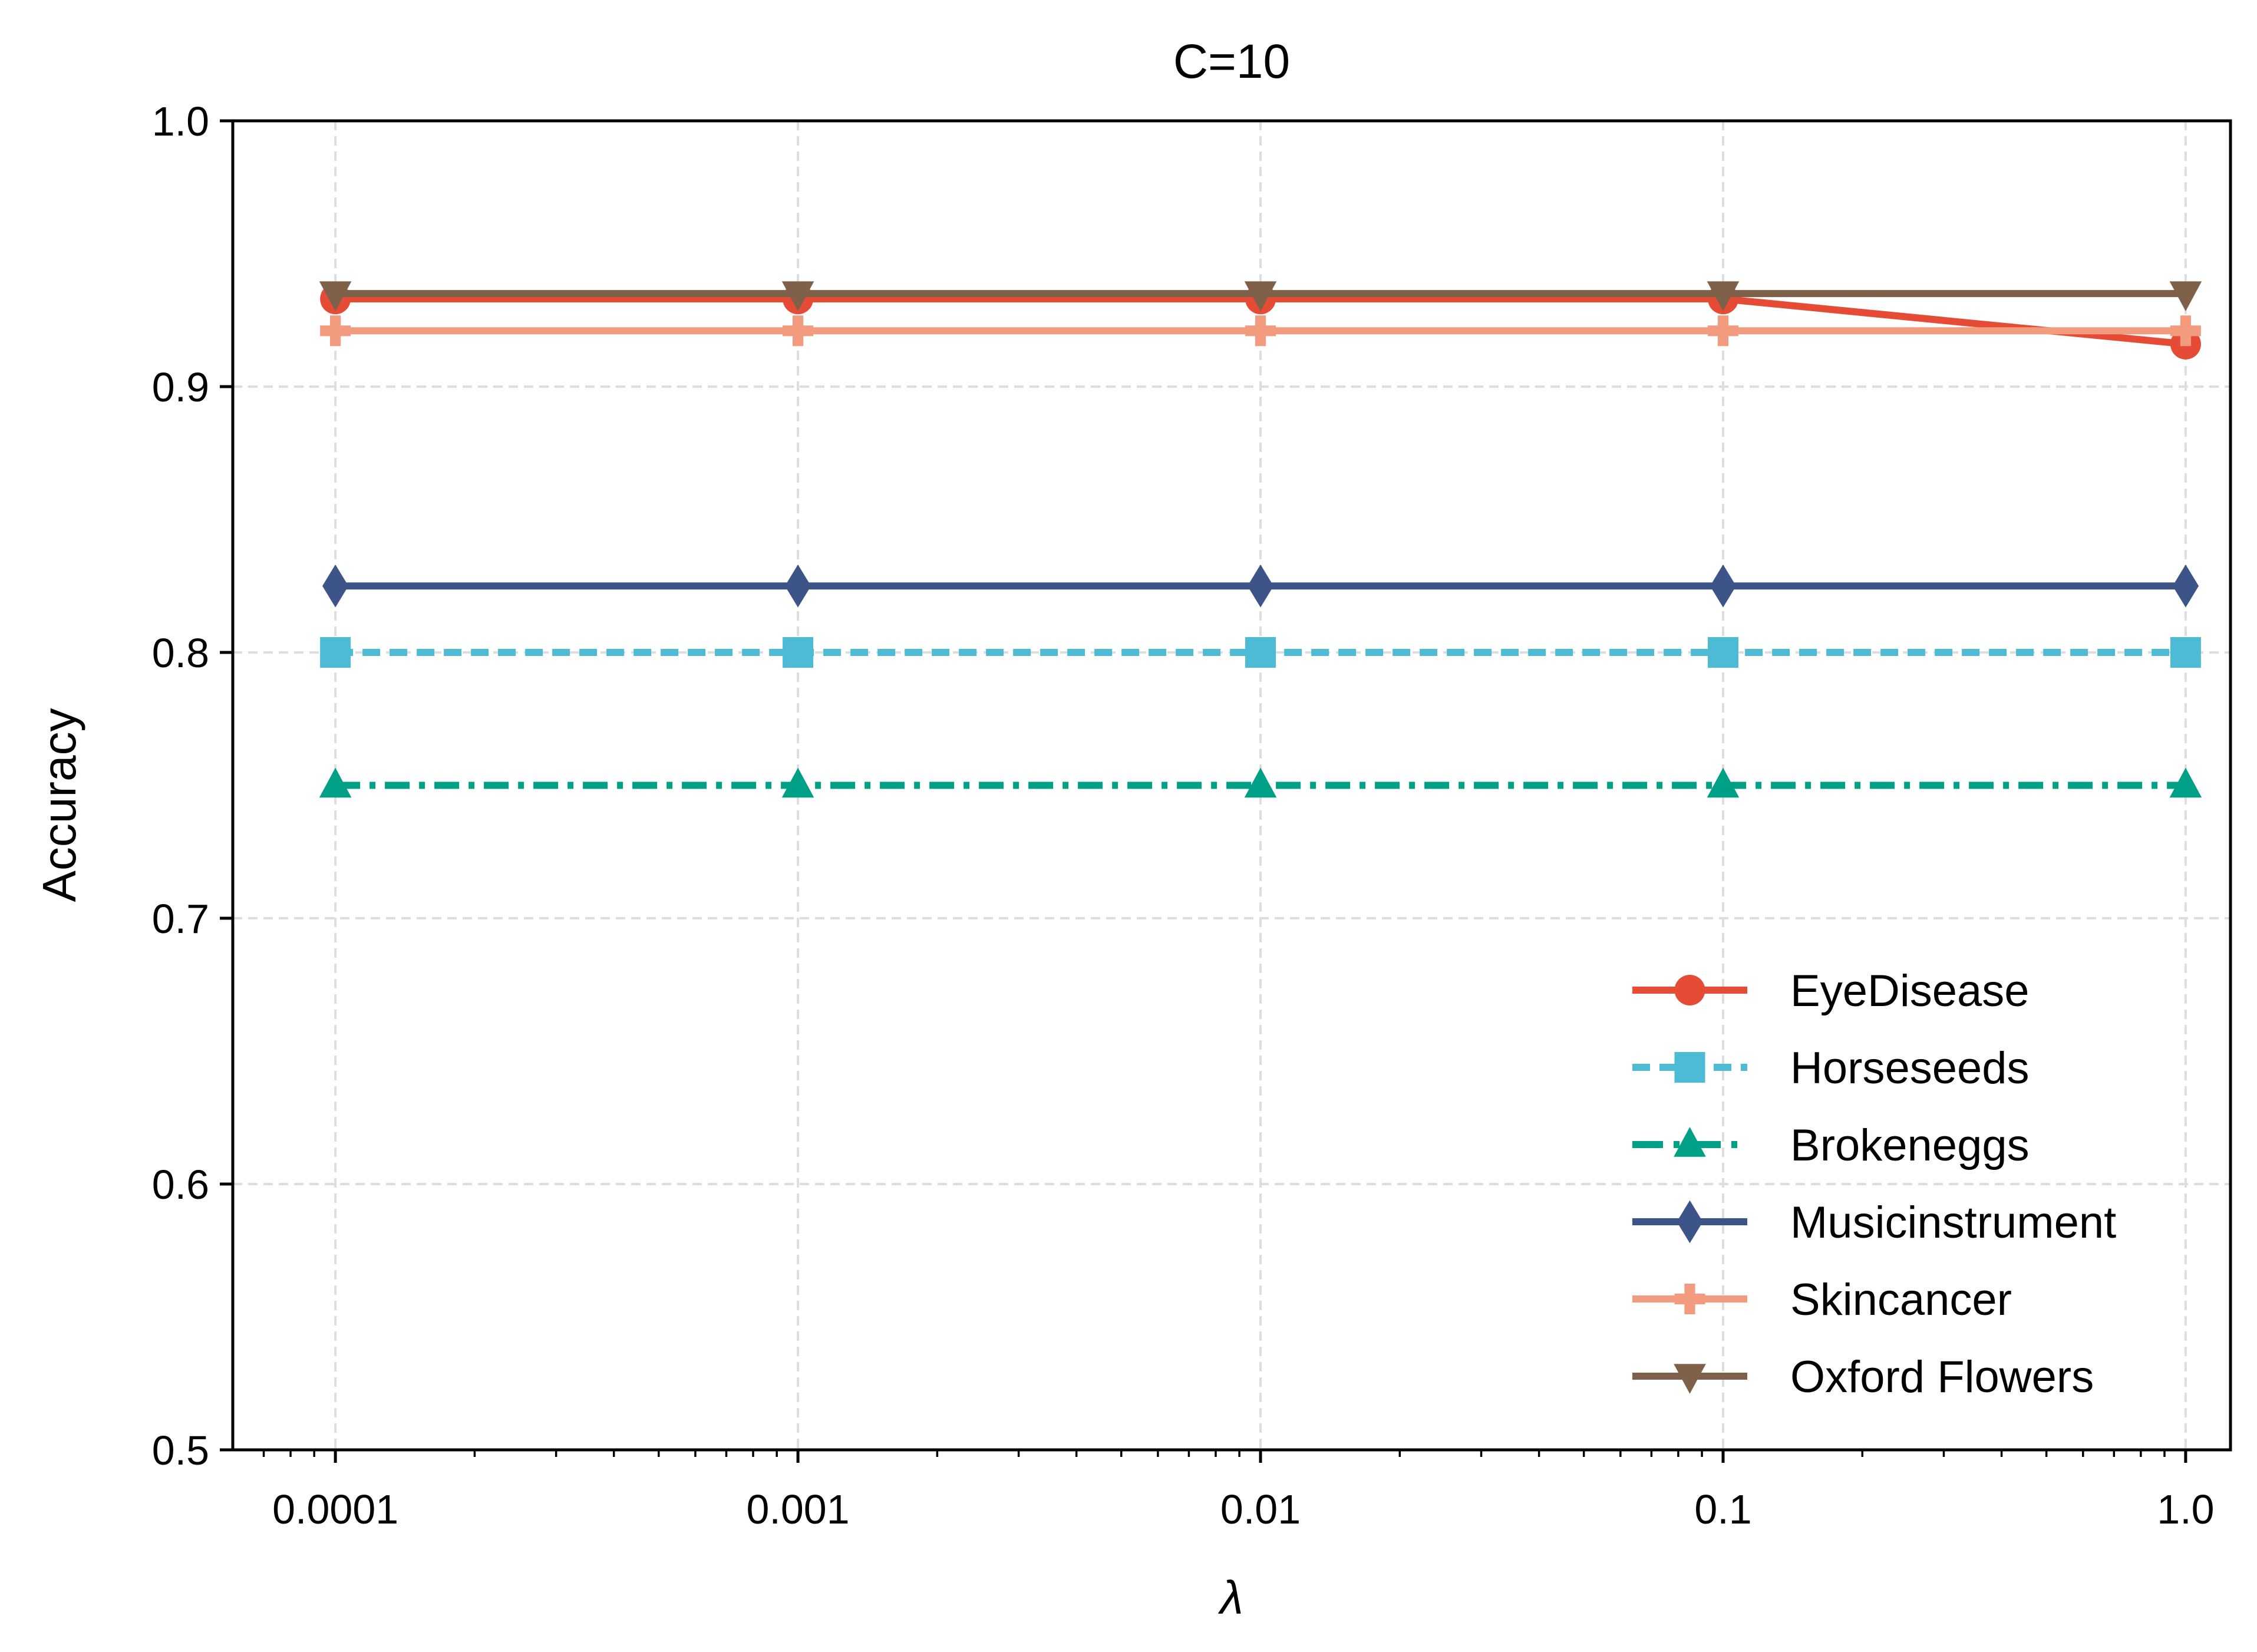  Describe the element at coordinates (1953, 1223) in the screenshot. I see `legend-label: Musicinstrument` at that location.